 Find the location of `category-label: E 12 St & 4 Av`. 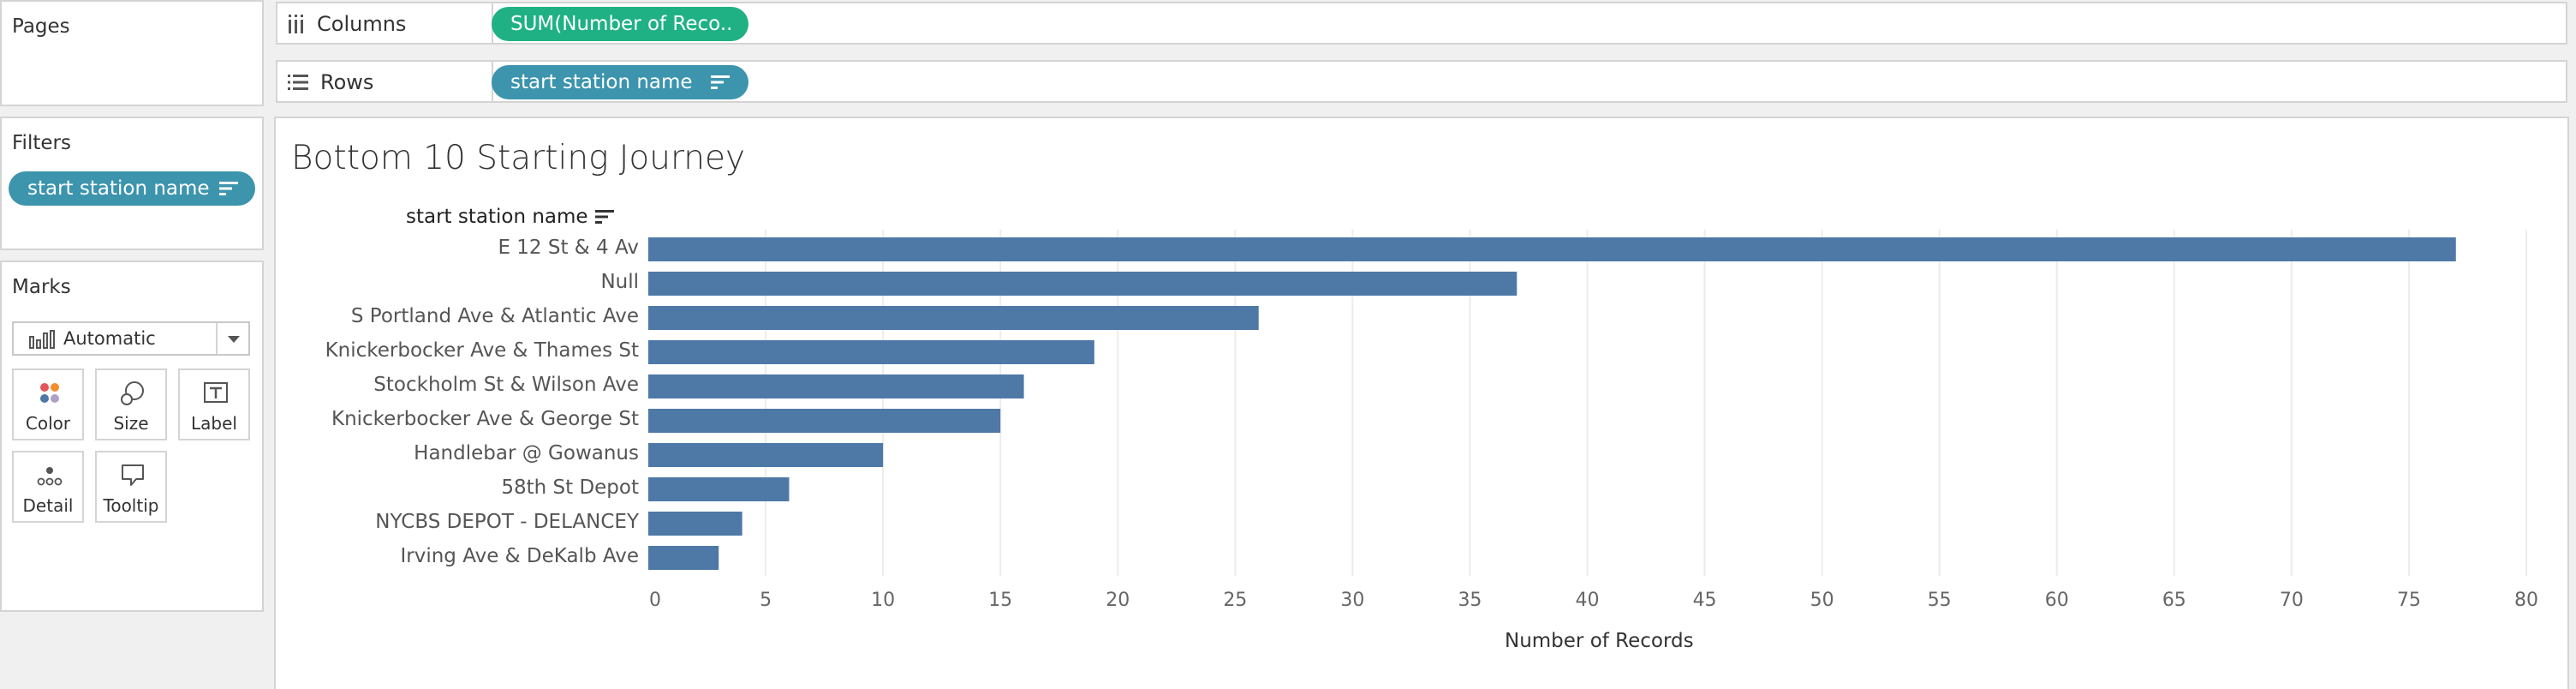

category-label: E 12 St & 4 Av is located at coordinates (569, 248).